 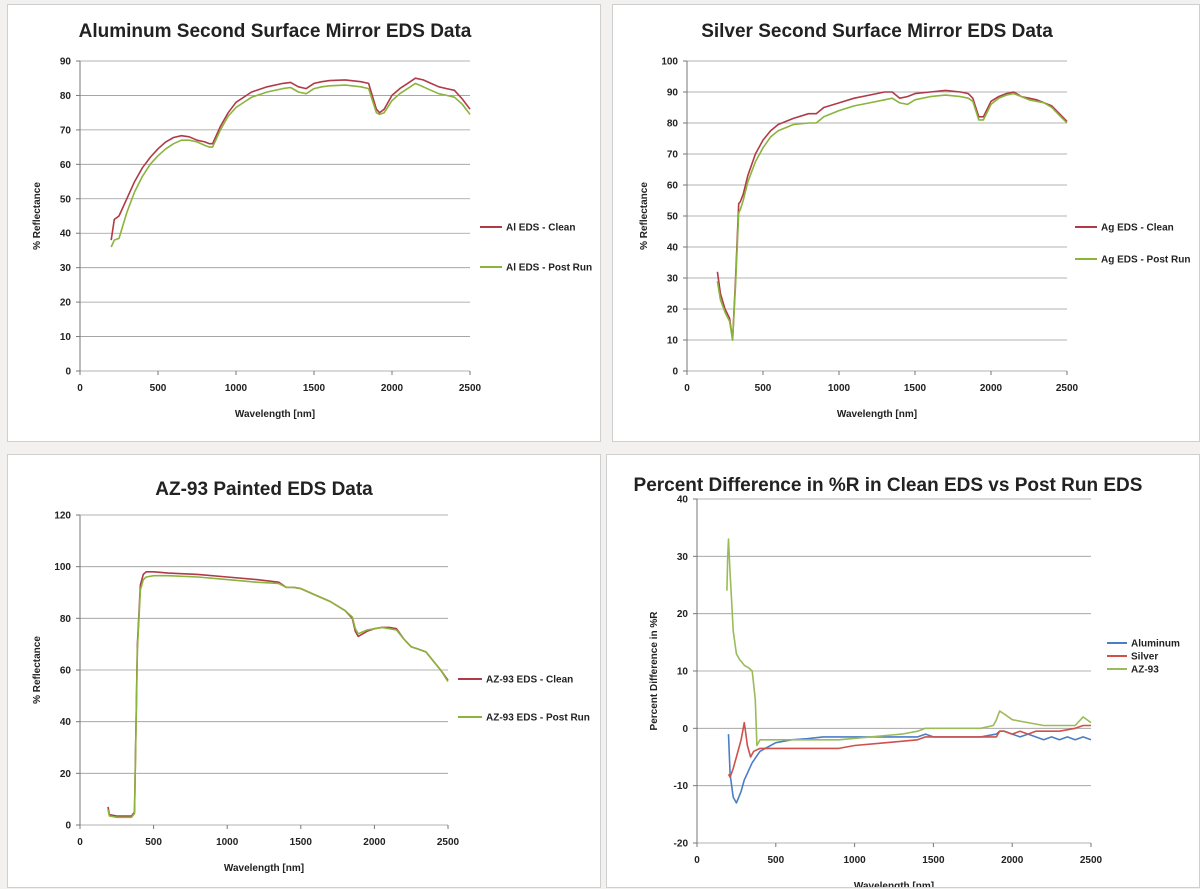 I want to click on legend-label: Ag EDS - Post Run, so click(x=1145, y=260).